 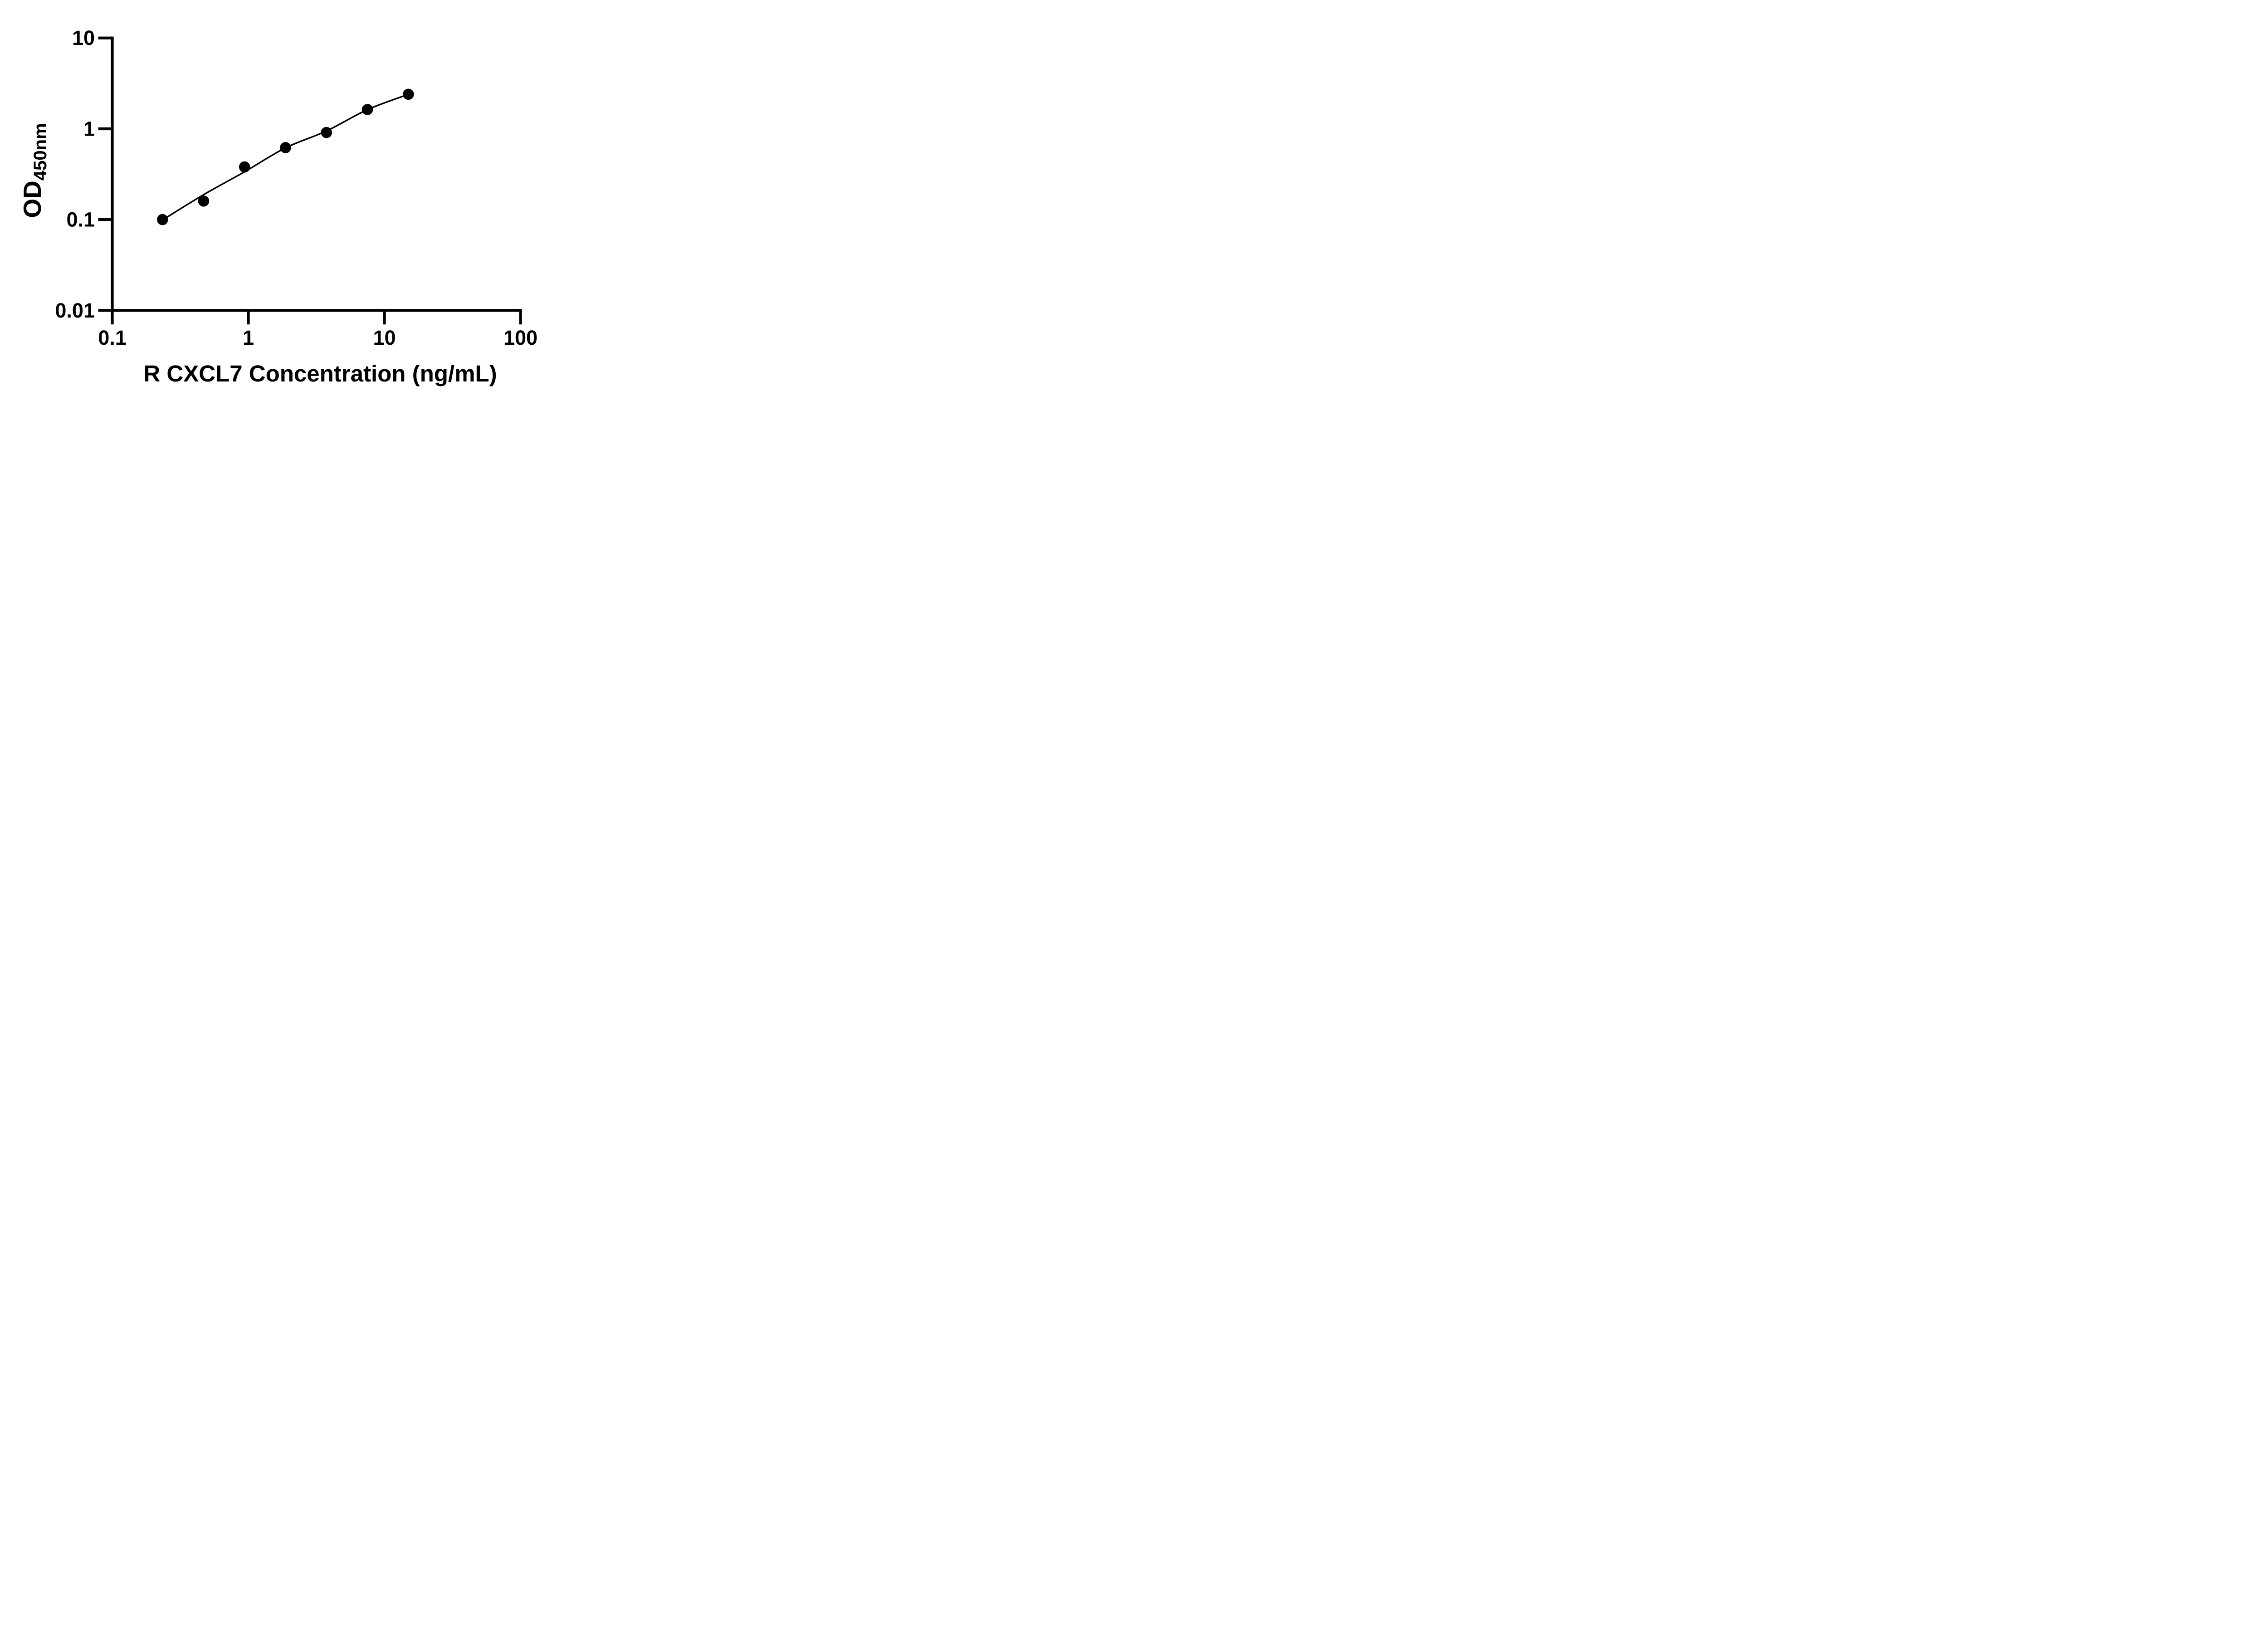 What do you see at coordinates (249, 337) in the screenshot?
I see `x-tick-label: 1` at bounding box center [249, 337].